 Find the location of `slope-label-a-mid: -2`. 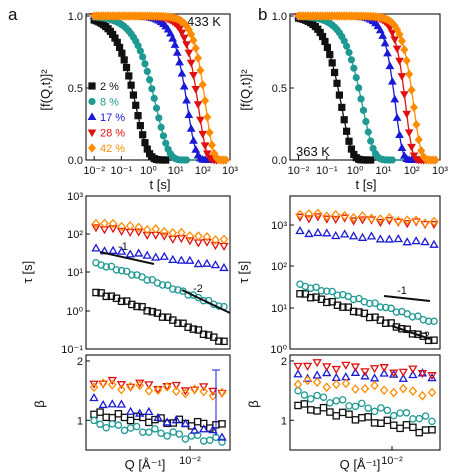

slope-label-a-mid: -2 is located at coordinates (198, 289).